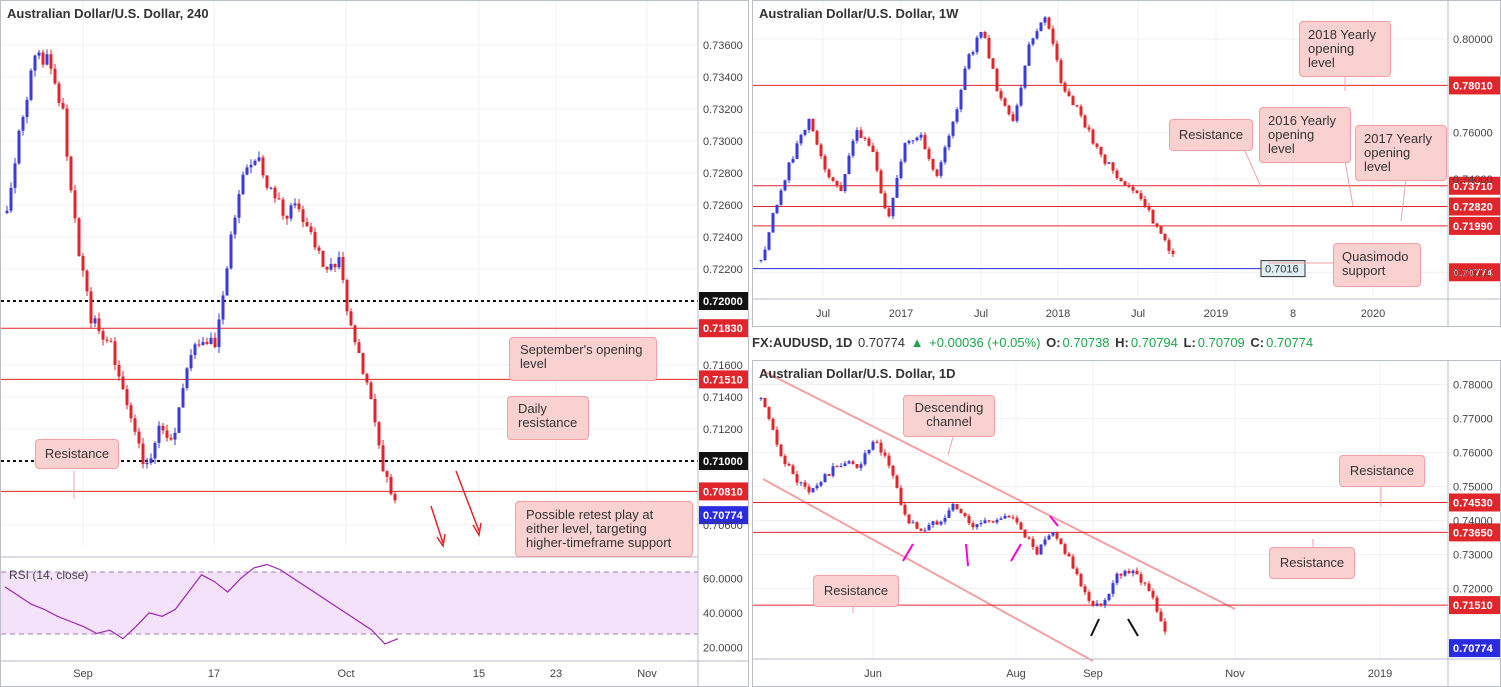 This screenshot has height=687, width=1501. Describe the element at coordinates (548, 418) in the screenshot. I see `annotation-daily-resistance: Daily resistance` at that location.